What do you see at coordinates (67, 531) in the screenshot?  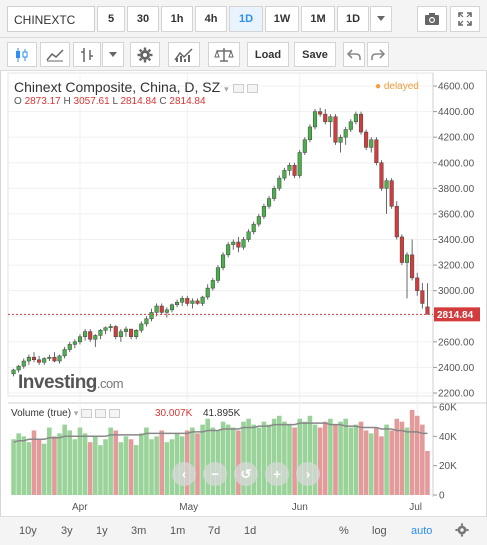 I see `range-3y-button: 3y` at bounding box center [67, 531].